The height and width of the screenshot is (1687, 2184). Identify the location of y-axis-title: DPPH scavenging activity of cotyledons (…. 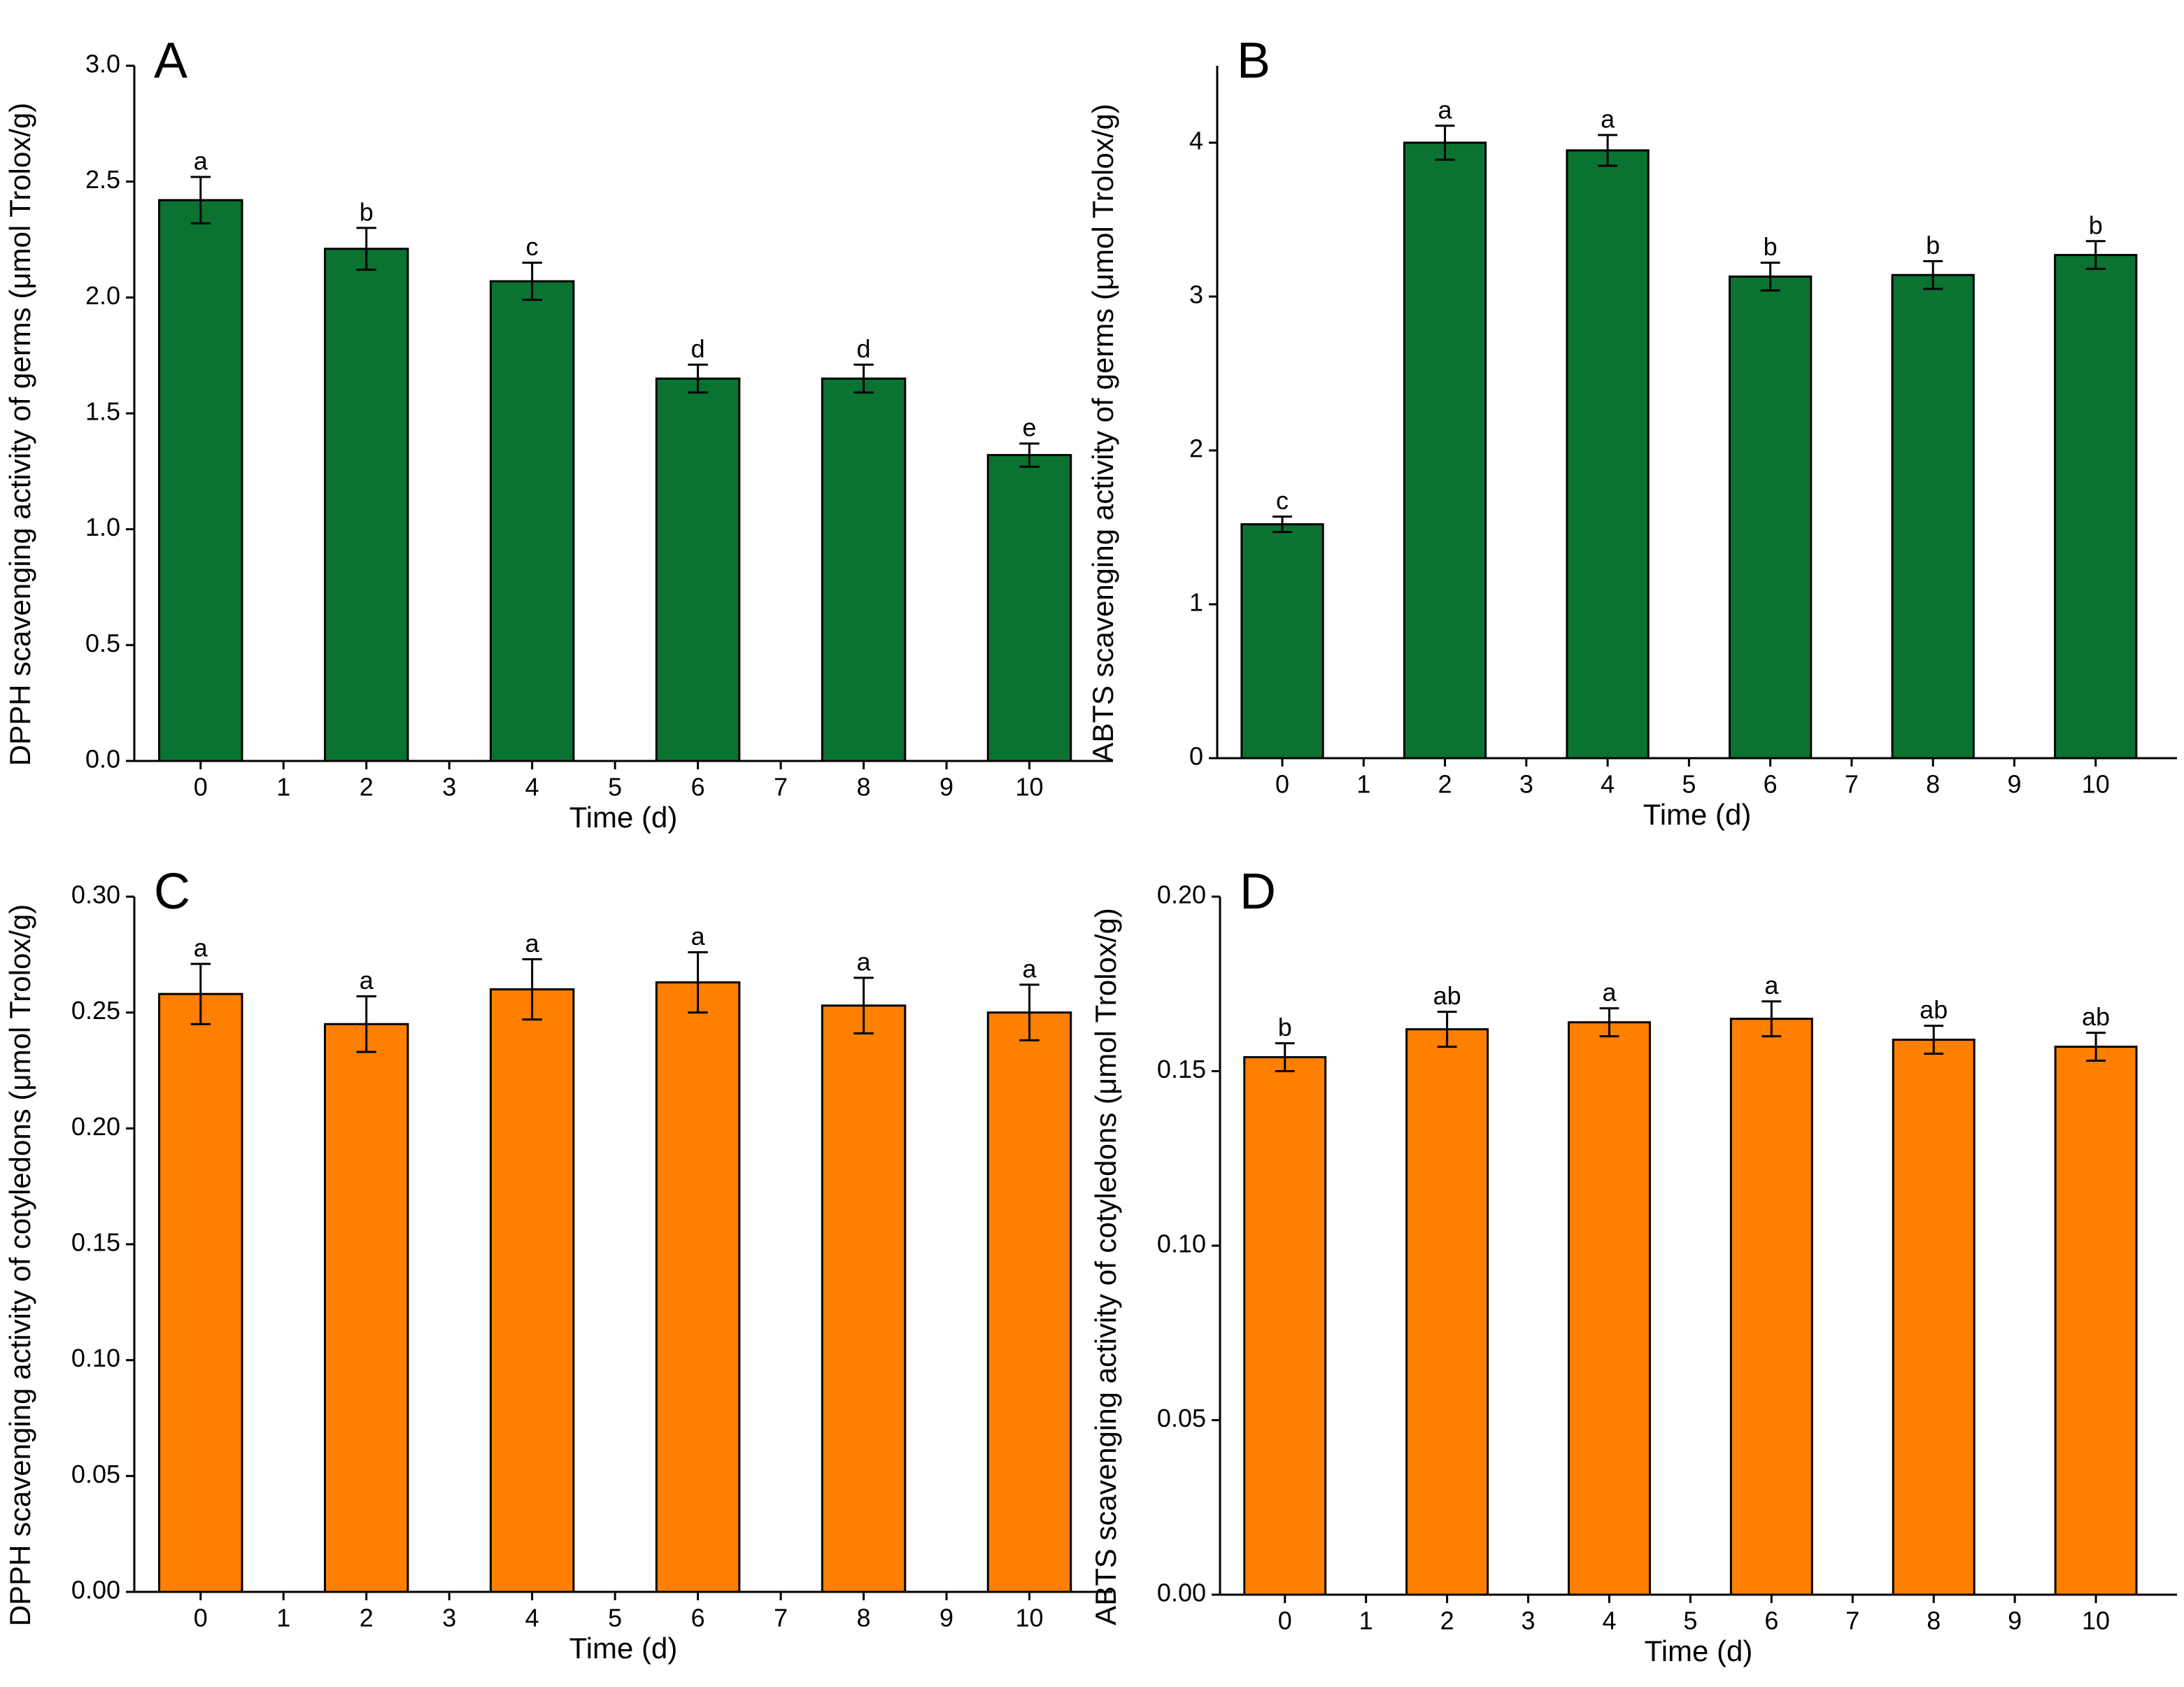
(19, 1265).